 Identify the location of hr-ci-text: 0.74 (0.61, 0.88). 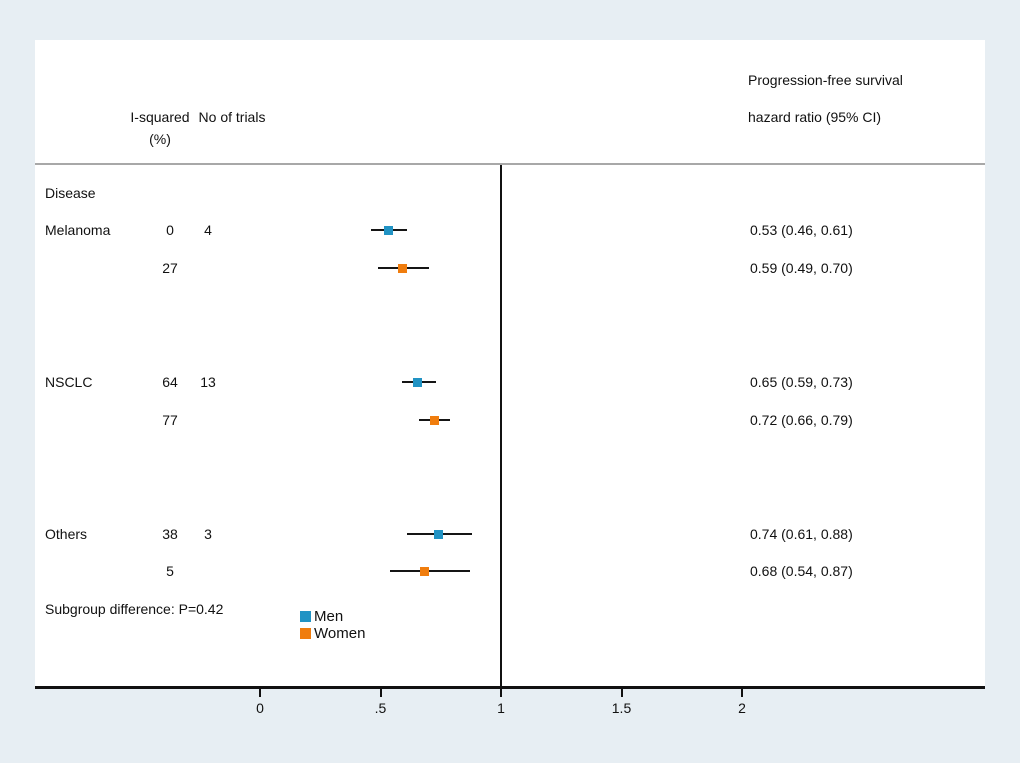
(801, 534).